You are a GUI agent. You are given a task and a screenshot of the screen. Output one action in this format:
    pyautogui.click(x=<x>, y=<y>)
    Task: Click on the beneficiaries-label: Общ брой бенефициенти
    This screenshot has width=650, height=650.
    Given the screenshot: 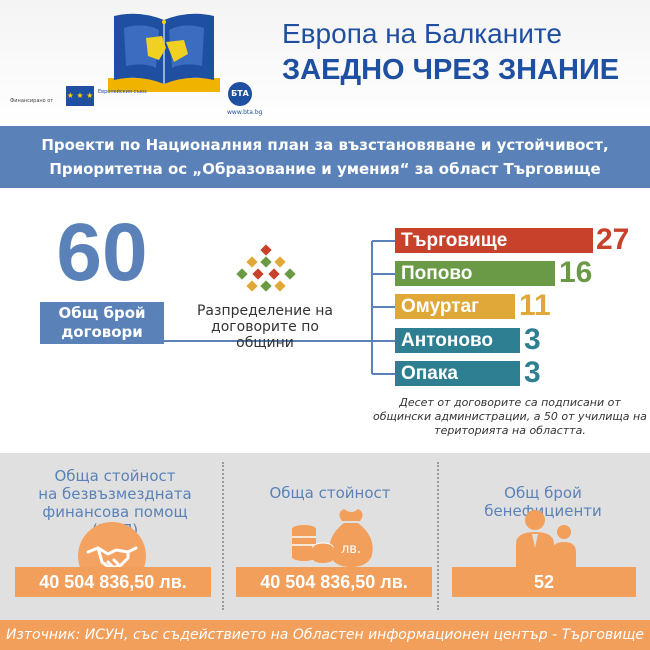 What is the action you would take?
    pyautogui.click(x=543, y=502)
    